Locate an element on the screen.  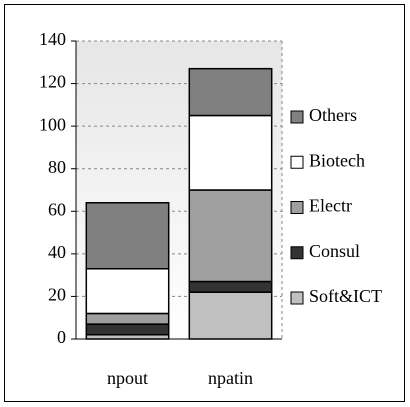
x-tick-label: npatin is located at coordinates (230, 378).